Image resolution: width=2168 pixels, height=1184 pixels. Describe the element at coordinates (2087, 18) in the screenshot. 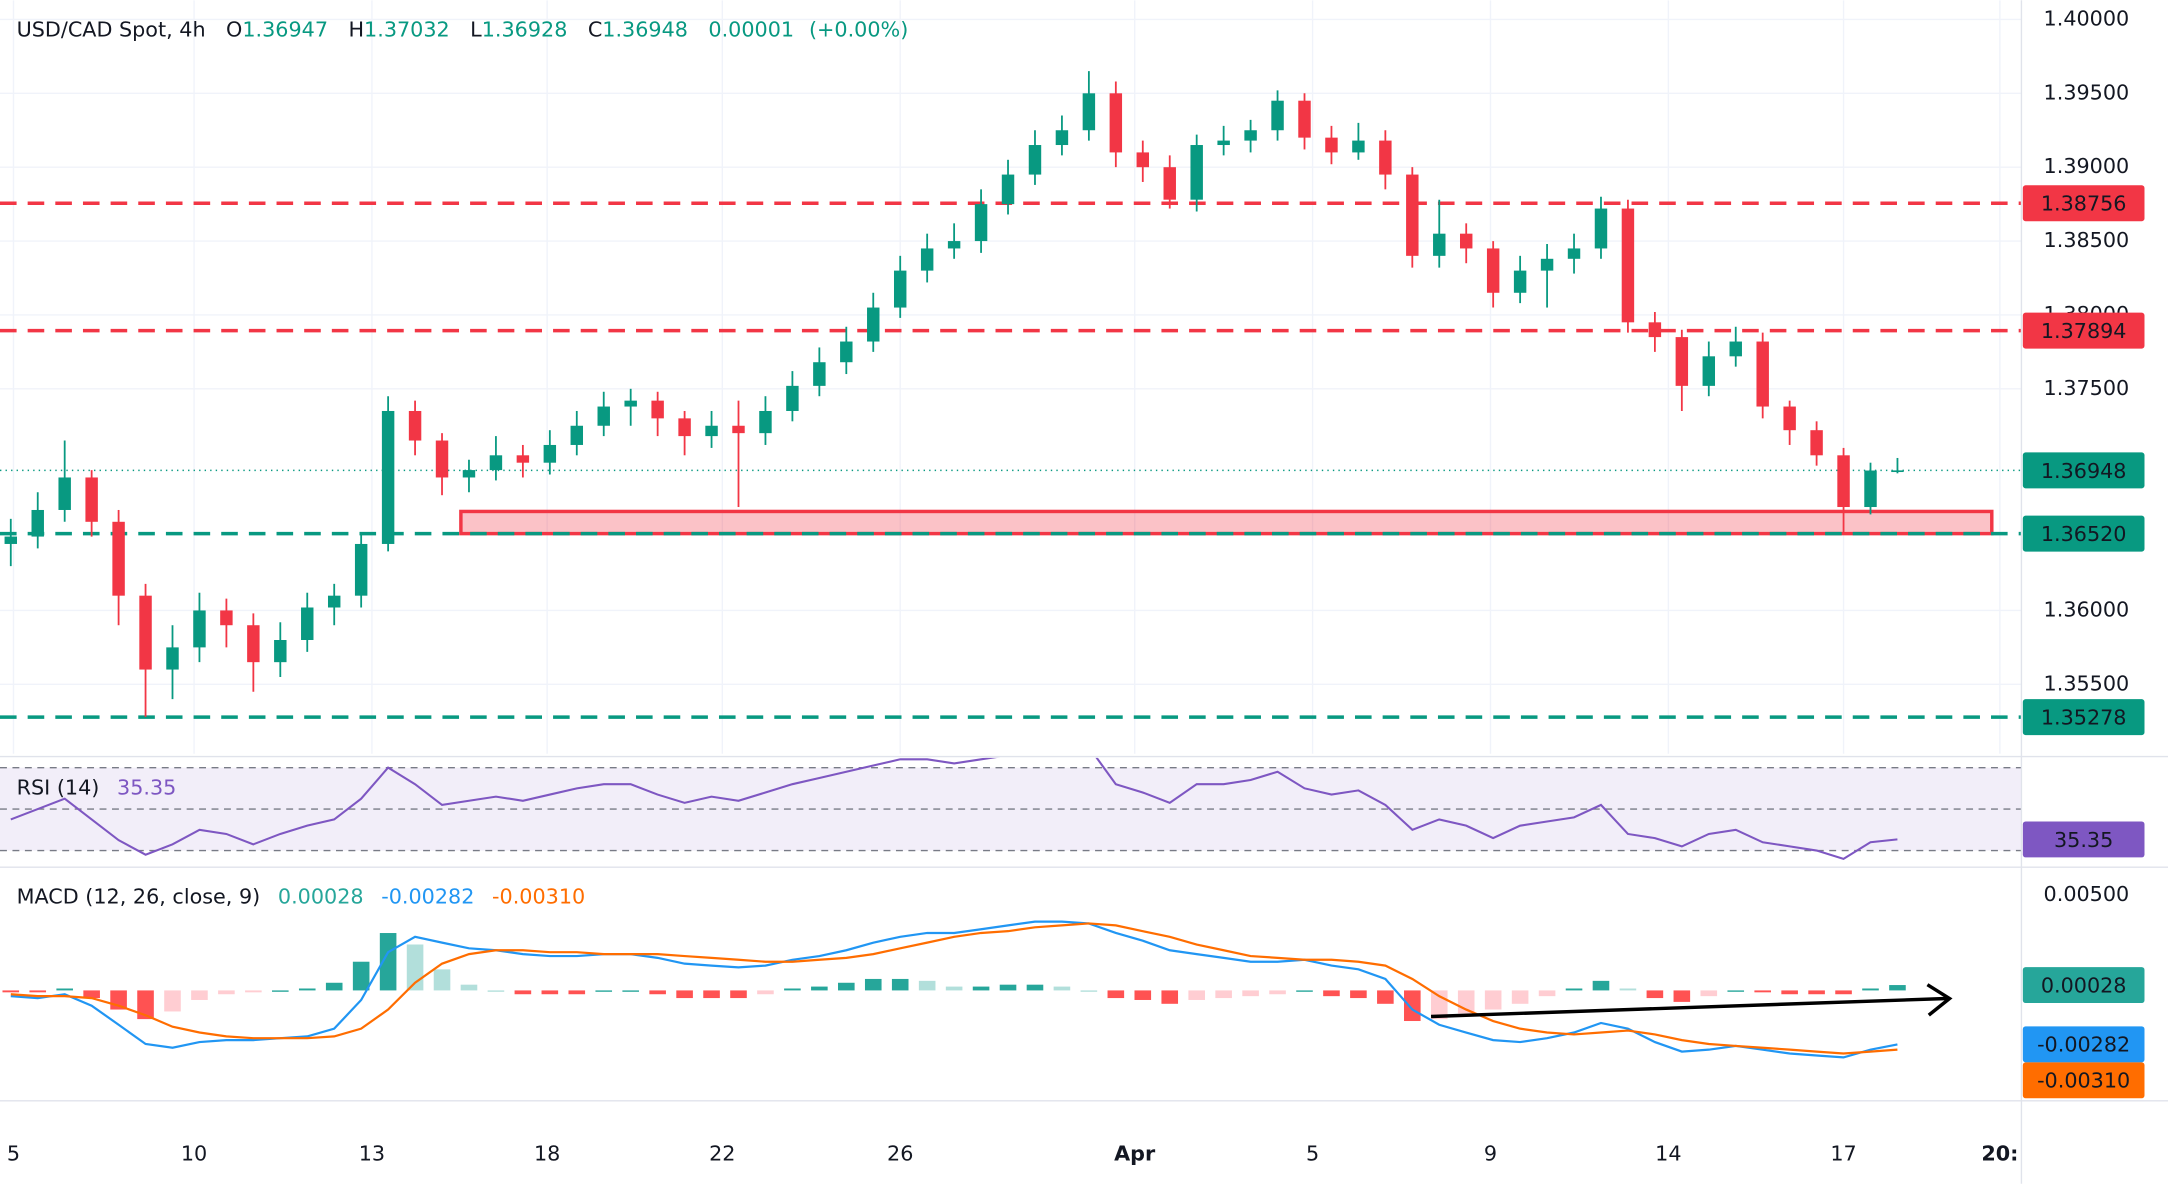

I see `y-tick-label: 1.40000` at that location.